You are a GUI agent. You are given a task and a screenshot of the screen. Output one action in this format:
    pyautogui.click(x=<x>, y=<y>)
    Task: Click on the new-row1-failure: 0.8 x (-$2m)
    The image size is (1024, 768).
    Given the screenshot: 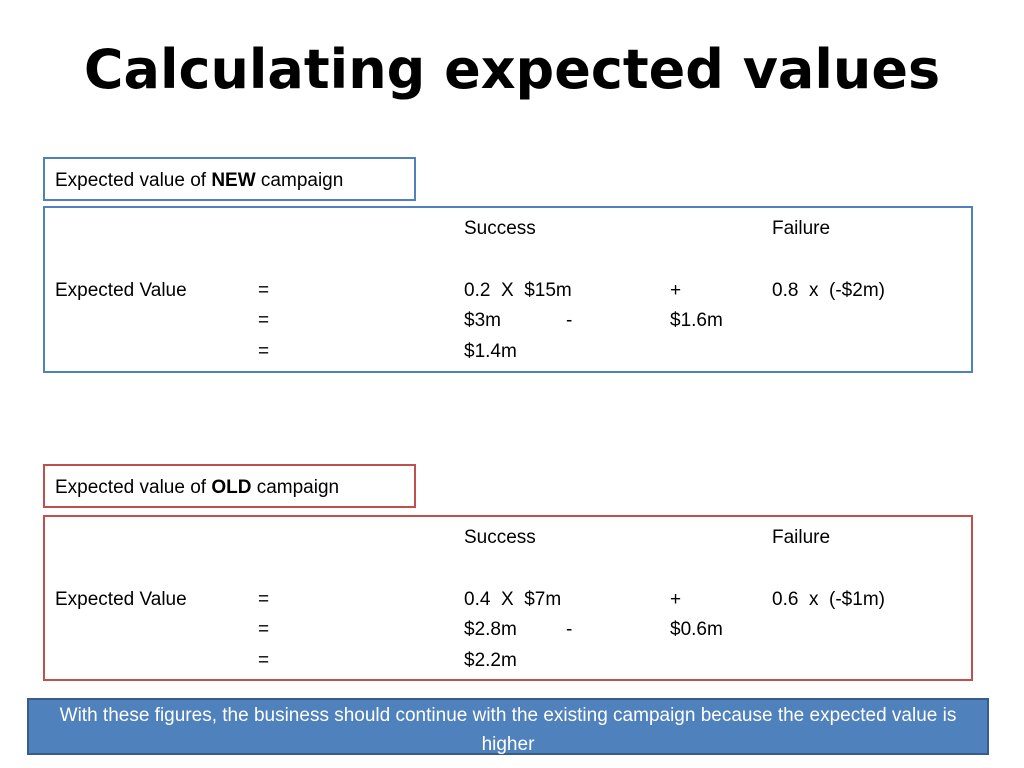 What is the action you would take?
    pyautogui.click(x=828, y=290)
    